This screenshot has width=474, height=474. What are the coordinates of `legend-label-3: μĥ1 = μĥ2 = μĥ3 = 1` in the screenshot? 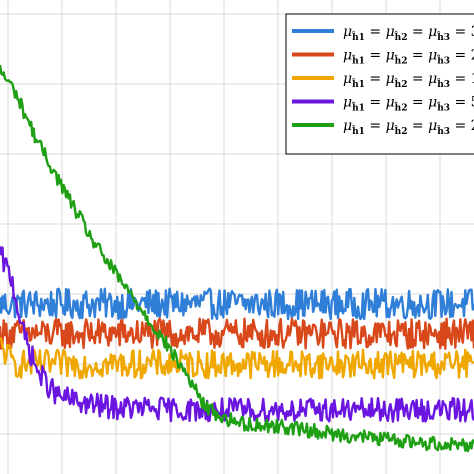 It's located at (408, 80).